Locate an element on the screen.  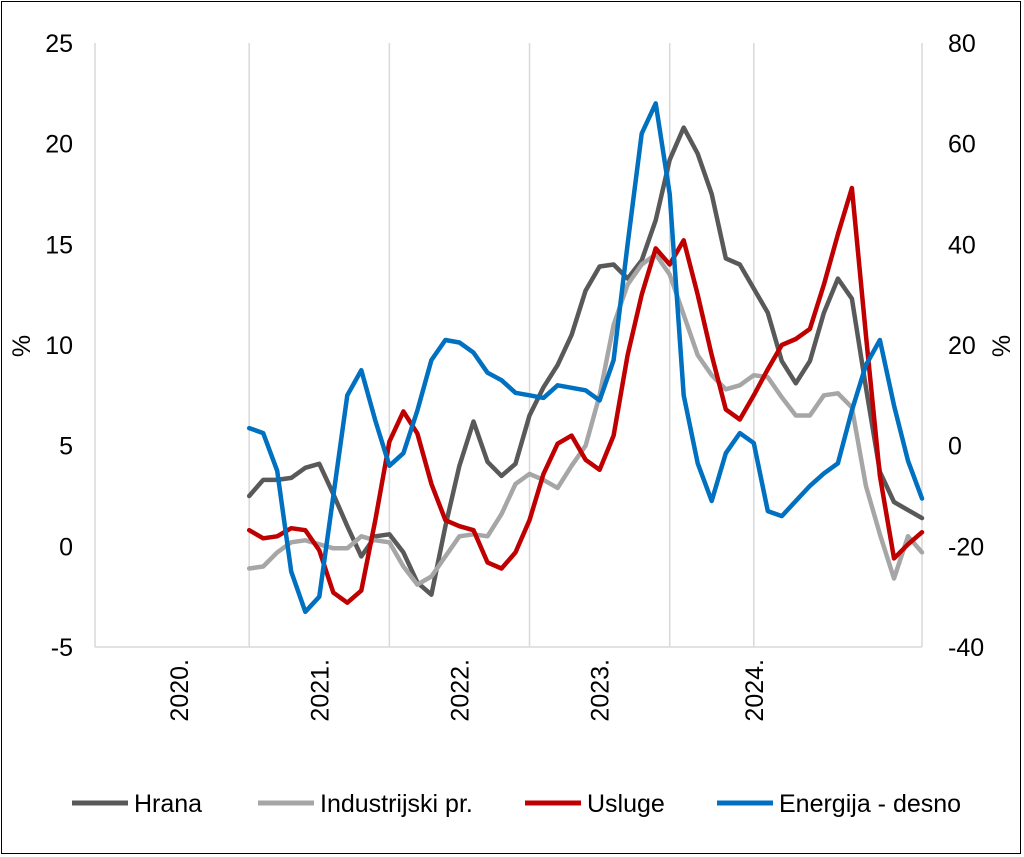
right-axis-ticks: -40 -20 0 20 40 60 80 is located at coordinates (966, 346).